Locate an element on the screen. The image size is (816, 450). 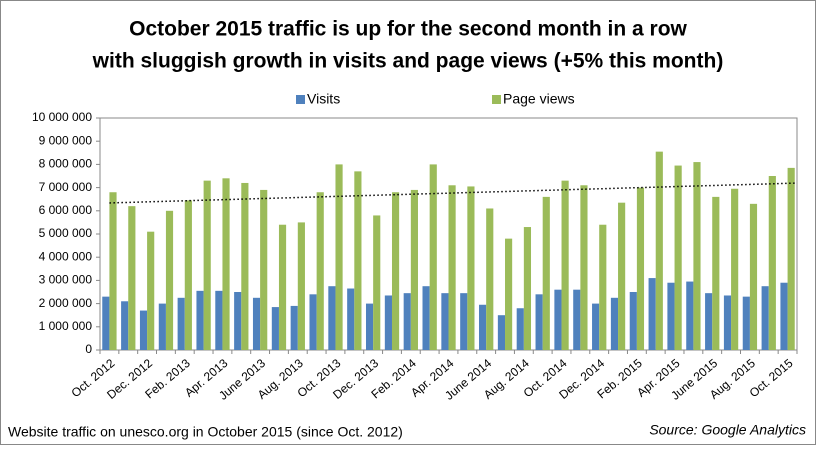
y-tick-label: 3 000 000 is located at coordinates (66, 280).